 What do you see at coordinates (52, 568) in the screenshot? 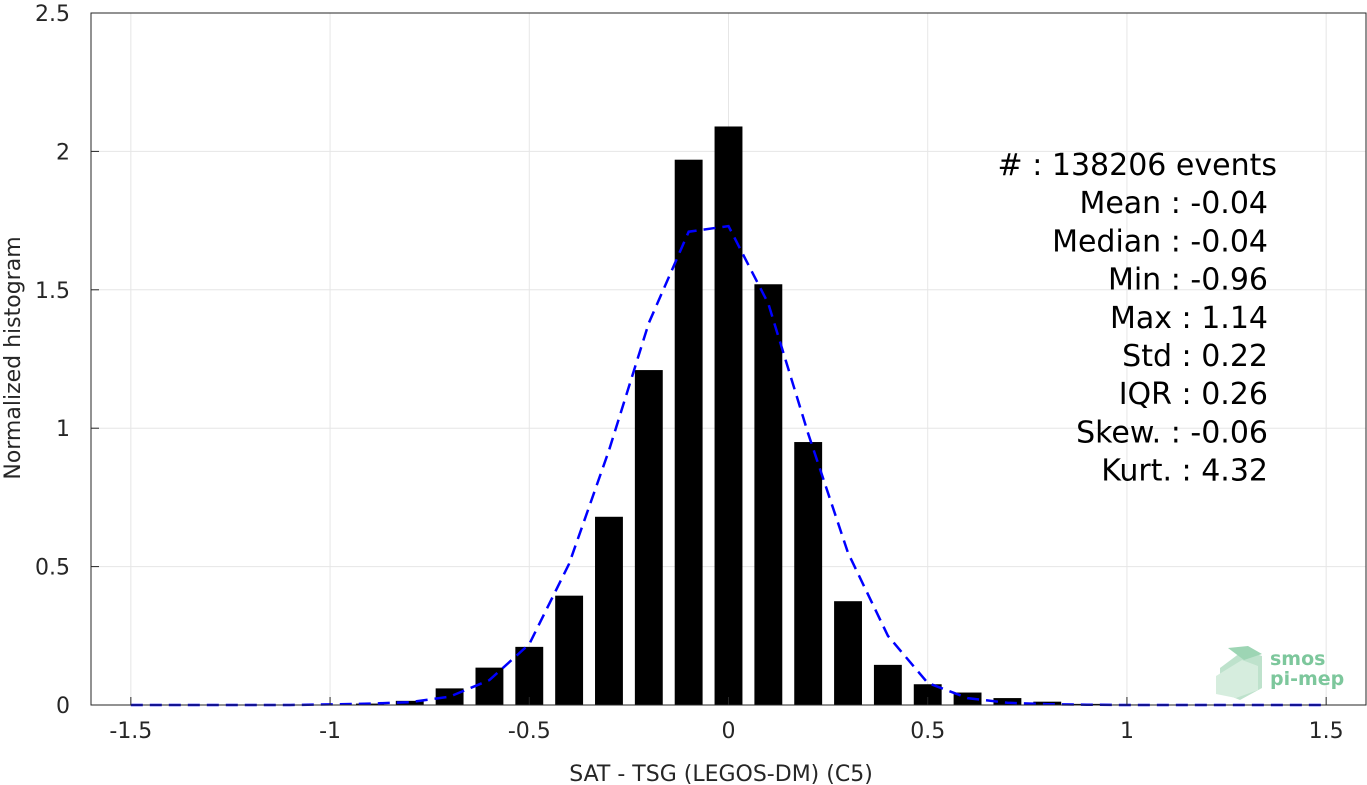
I see `y-tick-label: 0.5` at bounding box center [52, 568].